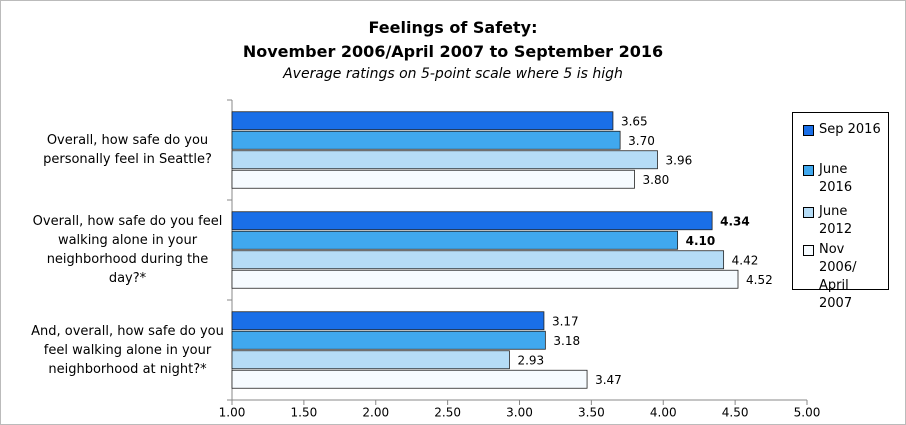 The width and height of the screenshot is (906, 425). I want to click on legend-label: Sep 2016, so click(850, 129).